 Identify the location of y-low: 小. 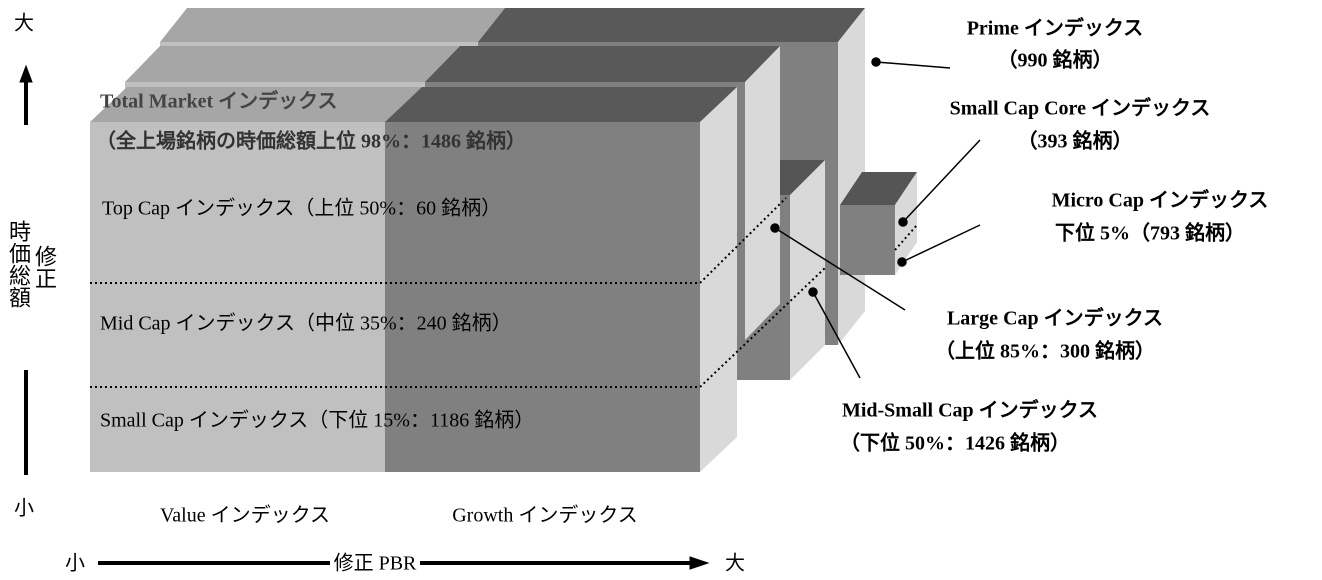
(24, 508).